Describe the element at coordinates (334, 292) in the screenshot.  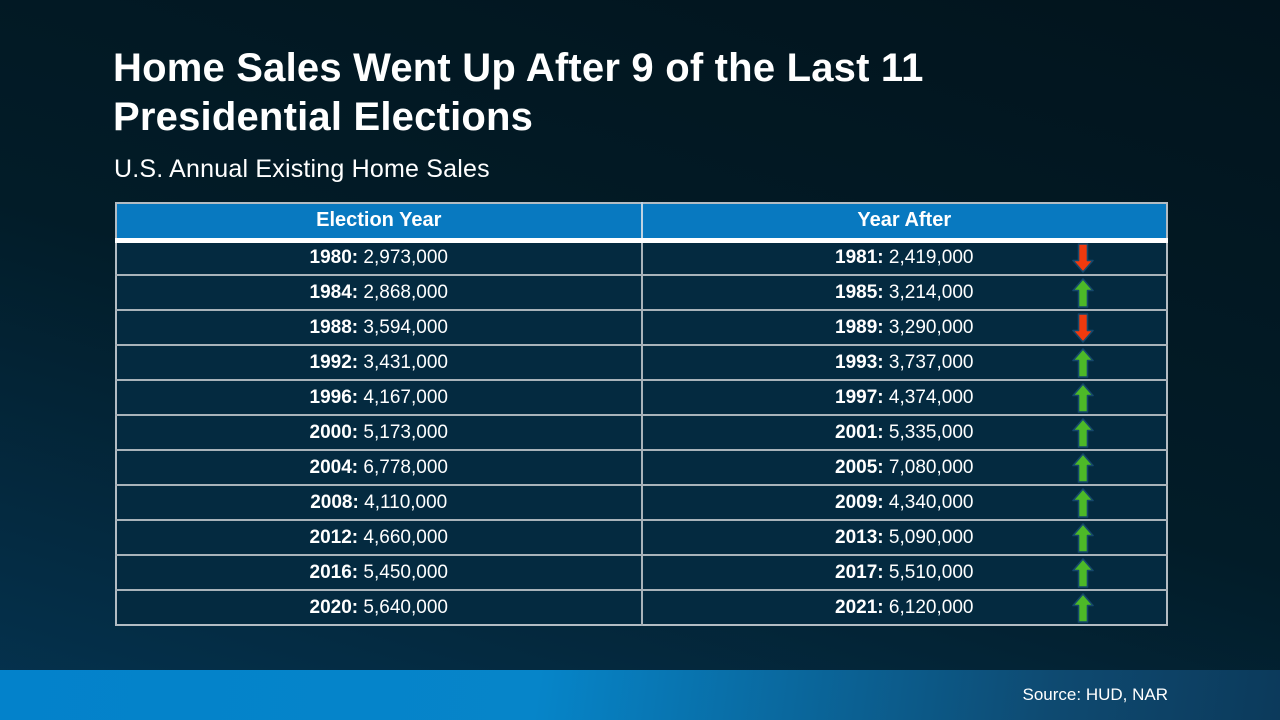
I see `election-year-label: 1984:` at that location.